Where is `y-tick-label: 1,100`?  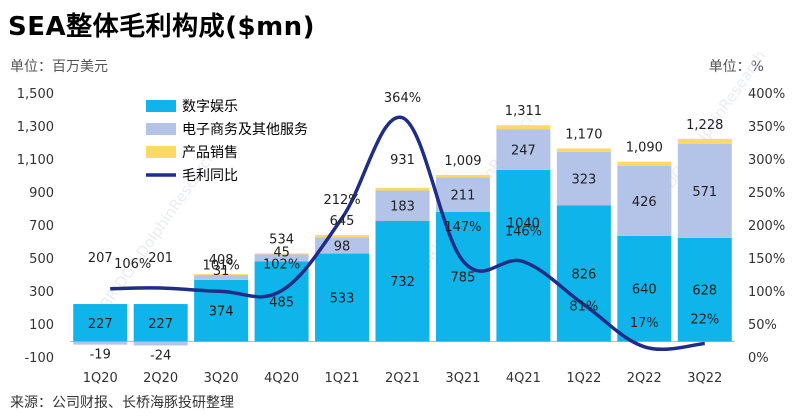 y-tick-label: 1,100 is located at coordinates (35, 160).